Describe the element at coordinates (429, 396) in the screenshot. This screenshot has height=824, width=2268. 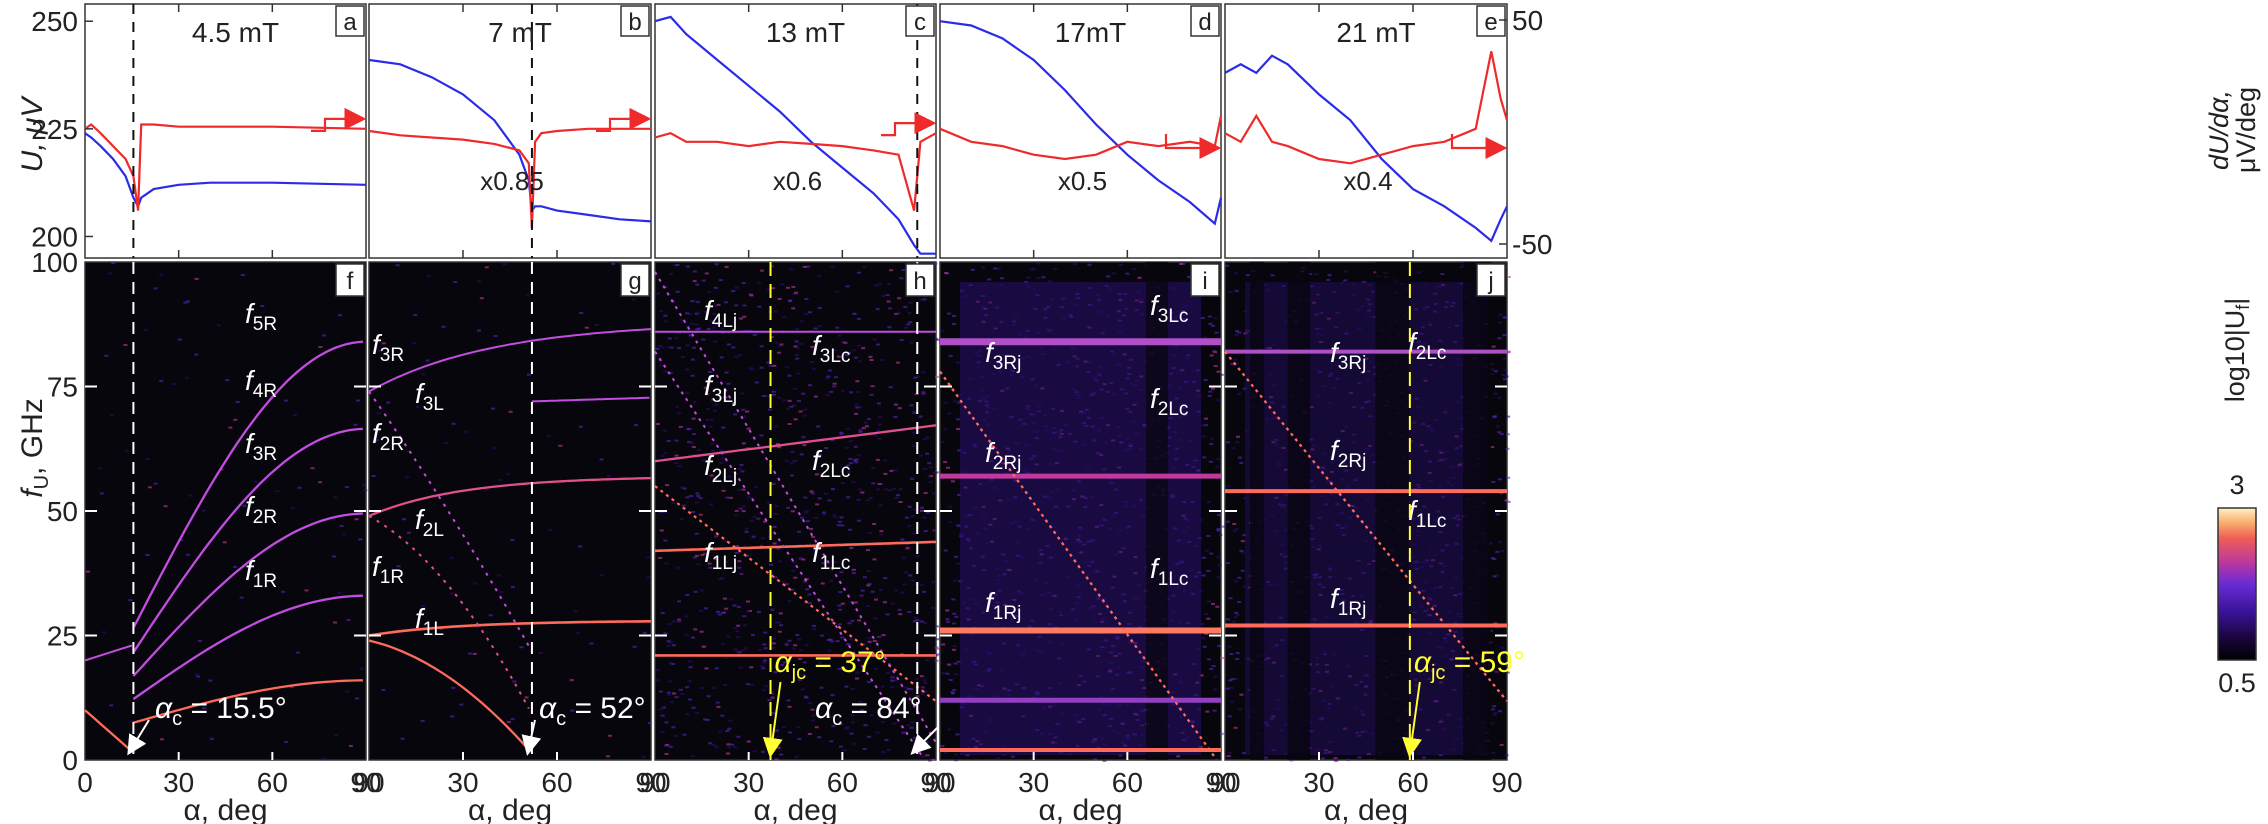
I see `mode-label-3L: f3L` at that location.